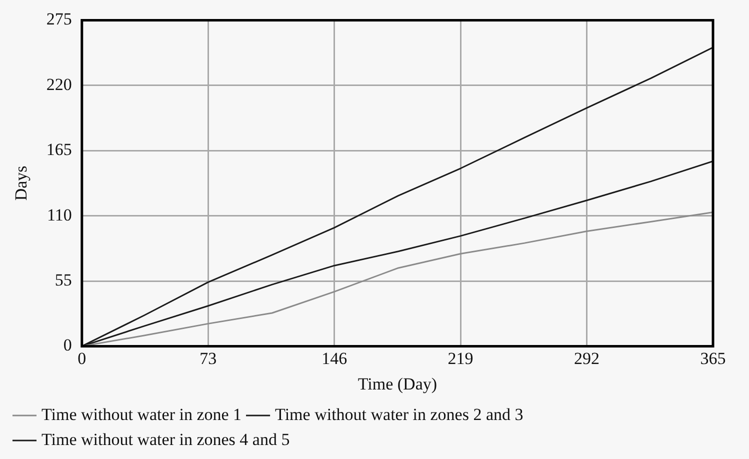 This screenshot has height=459, width=749. Describe the element at coordinates (335, 358) in the screenshot. I see `x-tick-label: 146` at that location.